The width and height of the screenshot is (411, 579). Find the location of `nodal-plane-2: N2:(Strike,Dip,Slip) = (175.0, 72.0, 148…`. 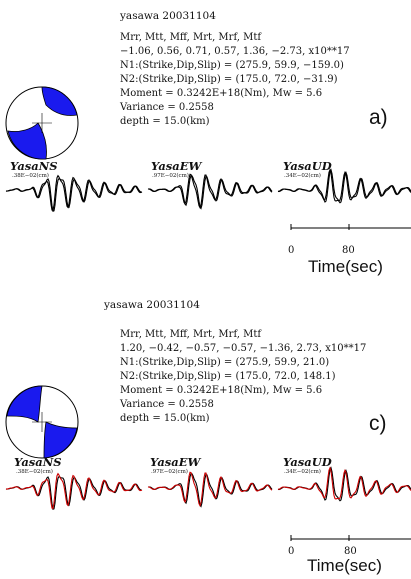

nodal-plane-2: N2:(Strike,Dip,Slip) = (175.0, 72.0, 148… is located at coordinates (228, 376).